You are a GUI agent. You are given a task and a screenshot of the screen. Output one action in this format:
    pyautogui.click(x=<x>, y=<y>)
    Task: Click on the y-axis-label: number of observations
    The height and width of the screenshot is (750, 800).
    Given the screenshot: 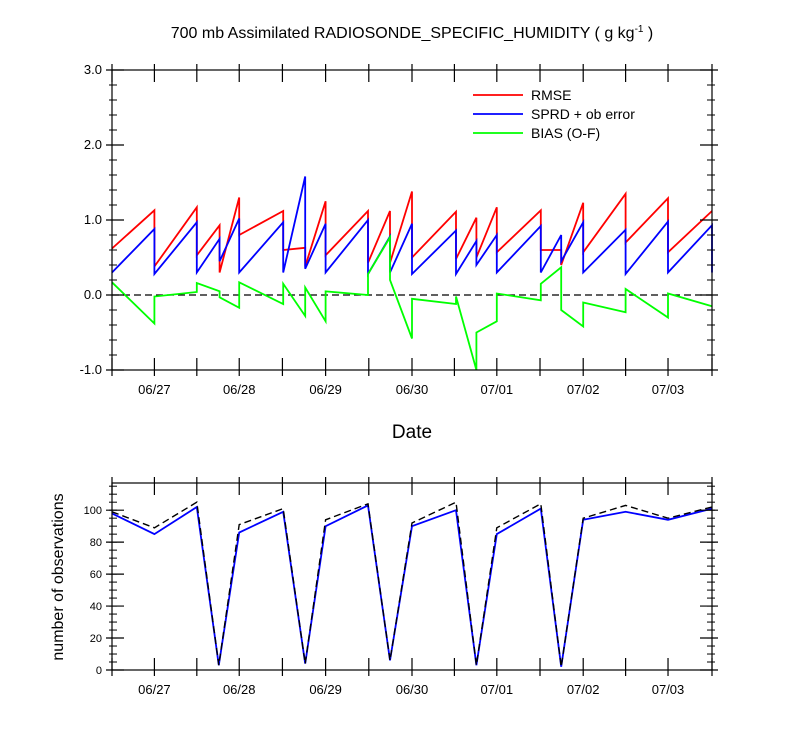 What is the action you would take?
    pyautogui.click(x=58, y=576)
    